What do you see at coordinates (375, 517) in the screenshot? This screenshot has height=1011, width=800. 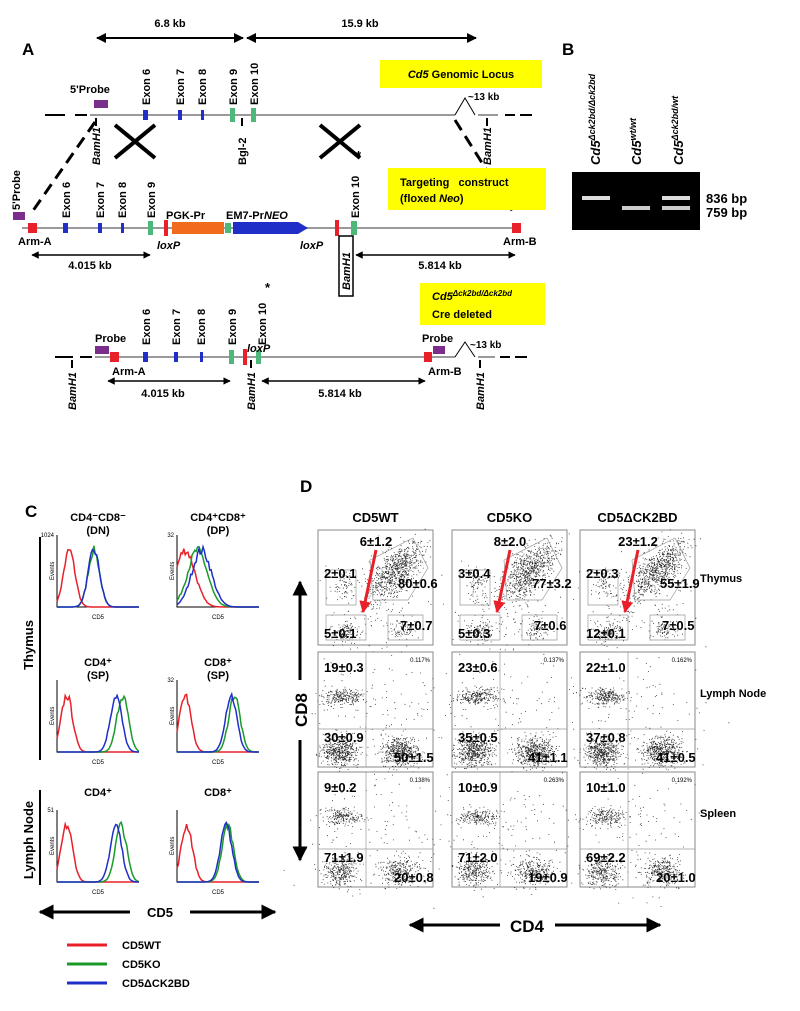 I see `column-label: CD5WT` at bounding box center [375, 517].